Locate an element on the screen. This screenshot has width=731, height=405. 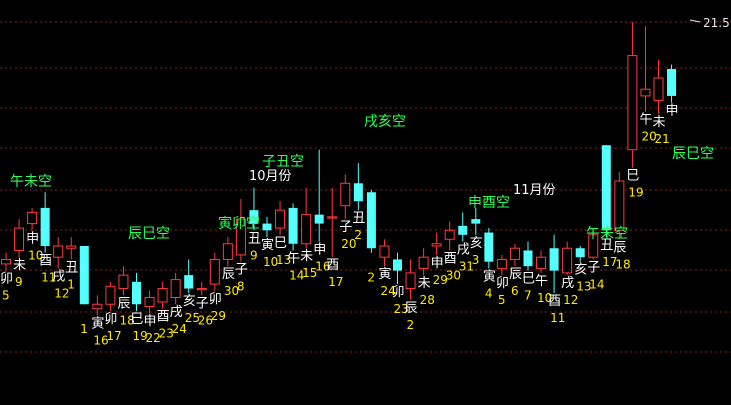
day-label: 22 is located at coordinates (153, 338).